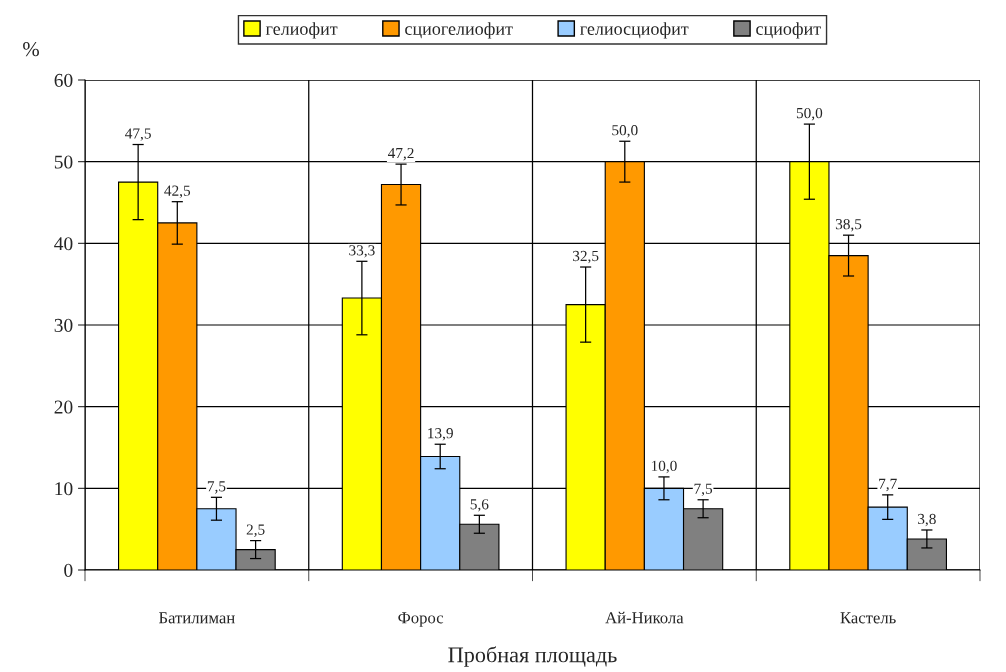  I want to click on y-tick-label: 10, so click(64, 489).